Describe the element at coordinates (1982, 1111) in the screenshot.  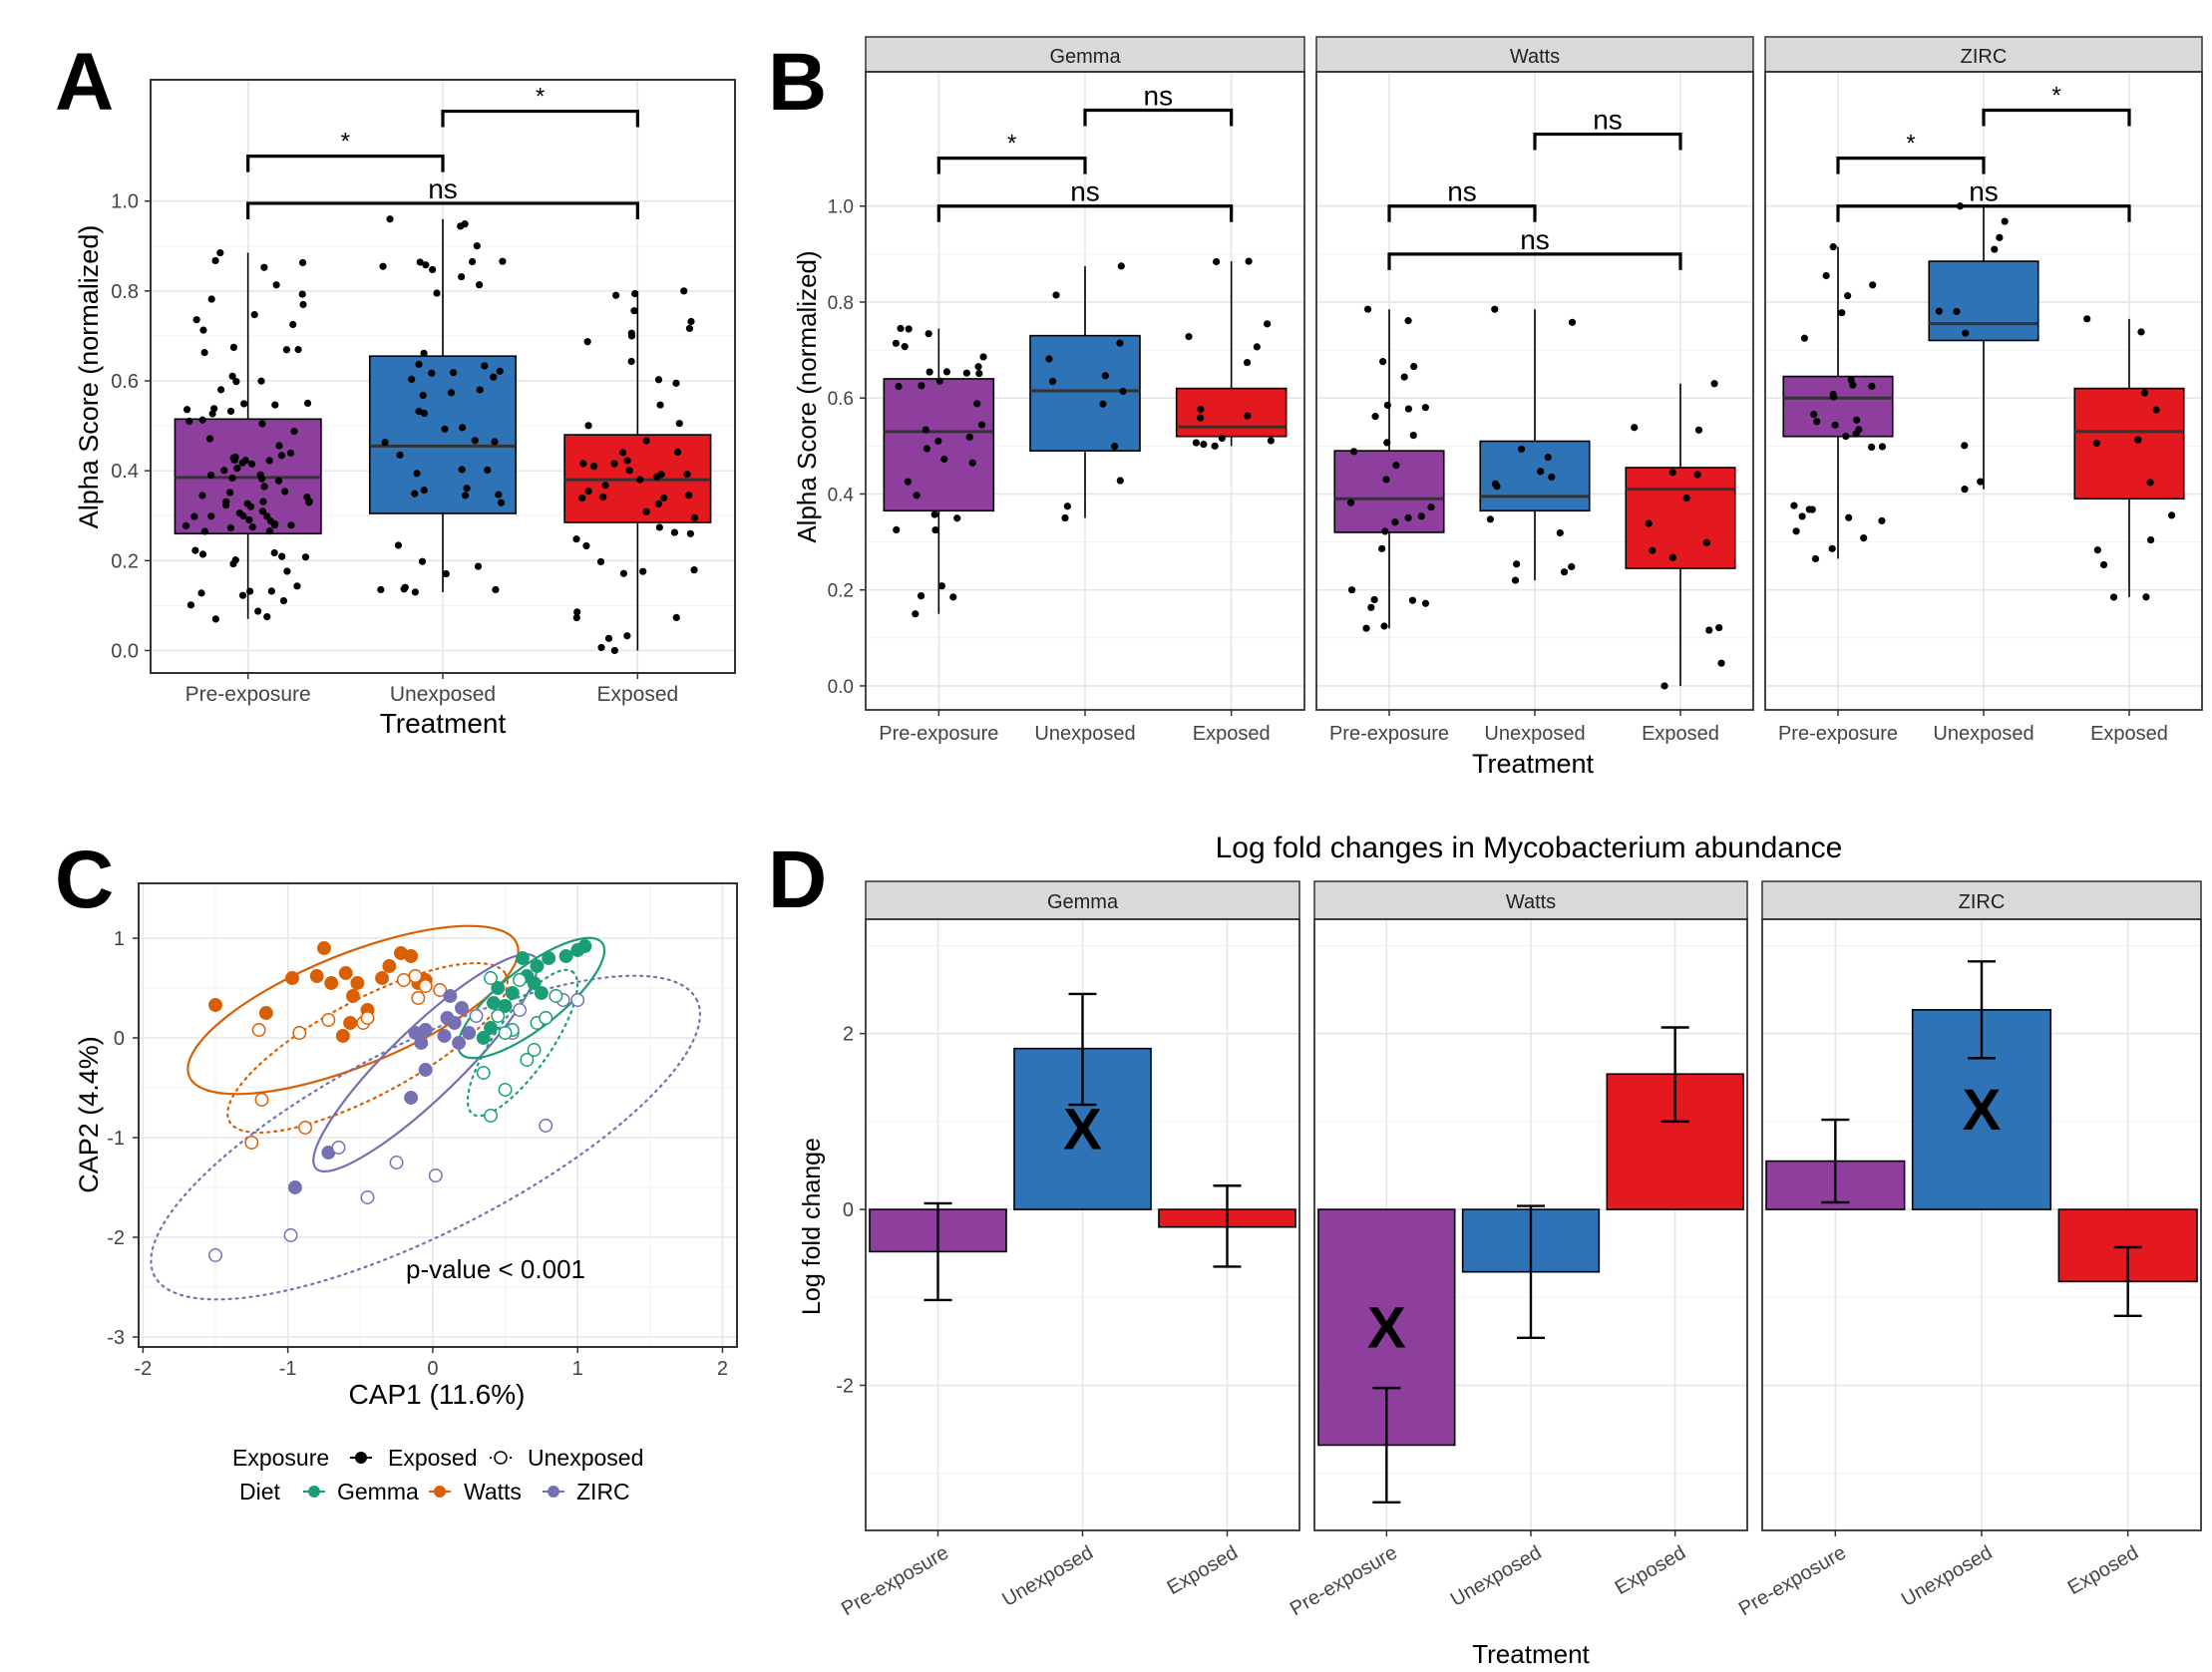
I see `bar-mark-label: X` at that location.